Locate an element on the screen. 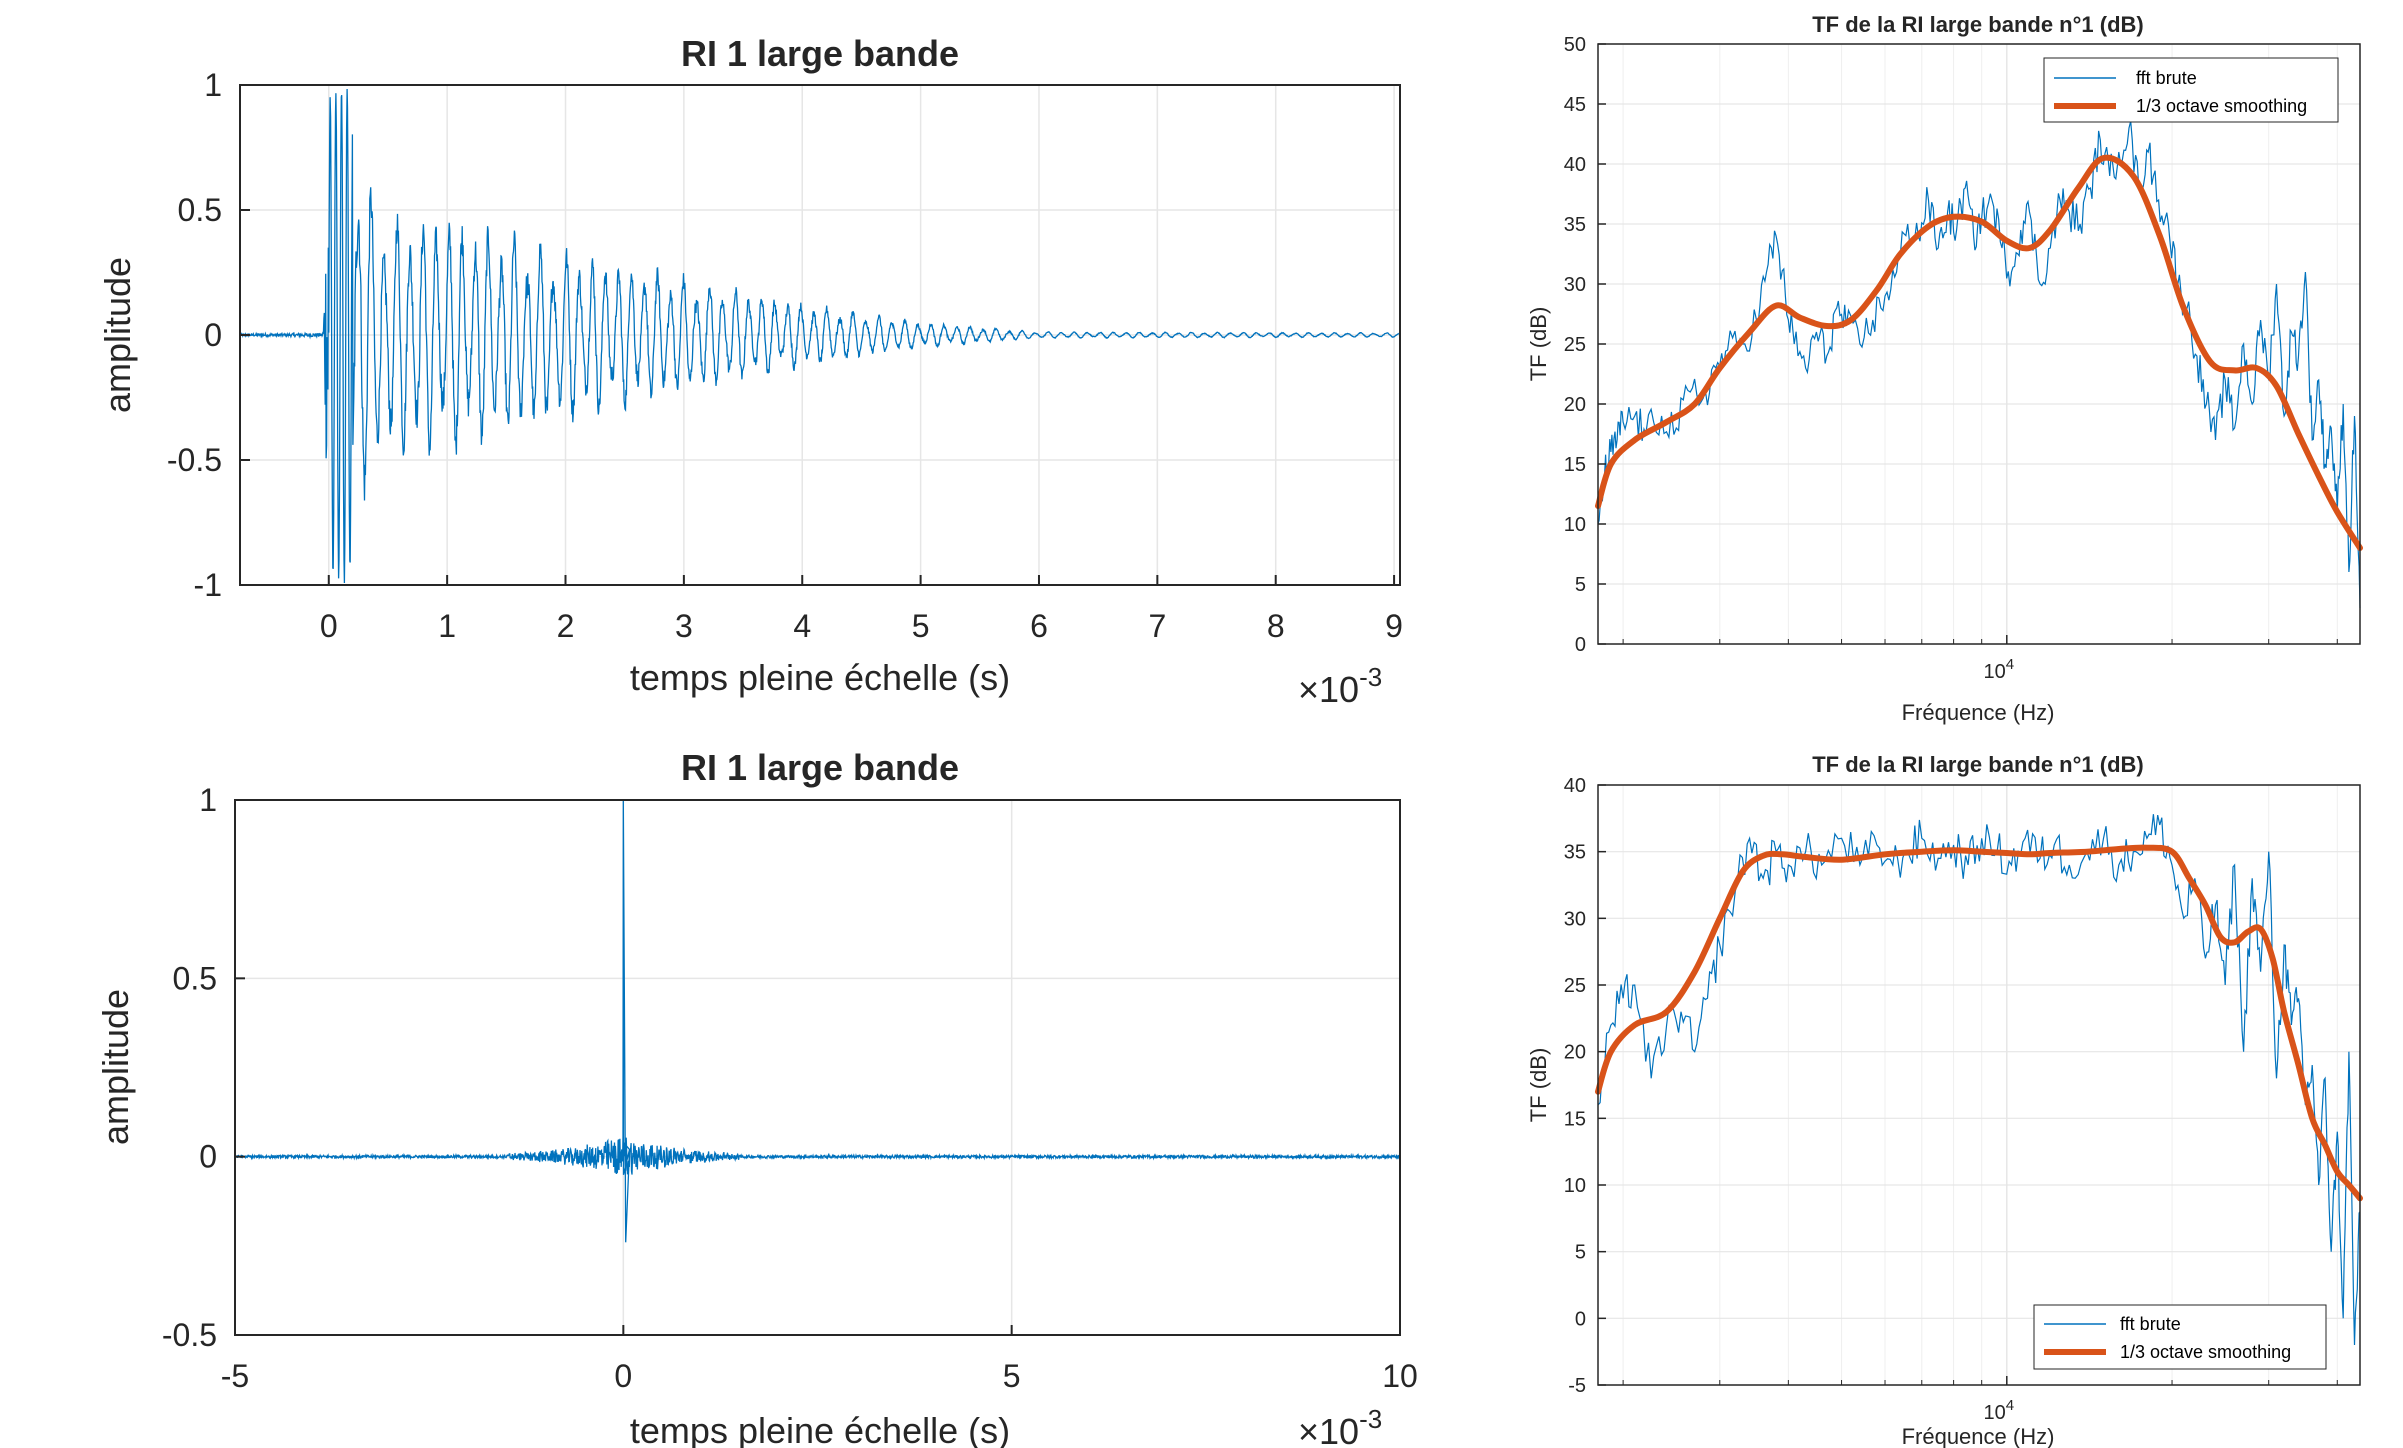 Image resolution: width=2403 pixels, height=1448 pixels. tf-bottom-legend: fft brute 1/3 octave smoothing is located at coordinates (2180, 1337).